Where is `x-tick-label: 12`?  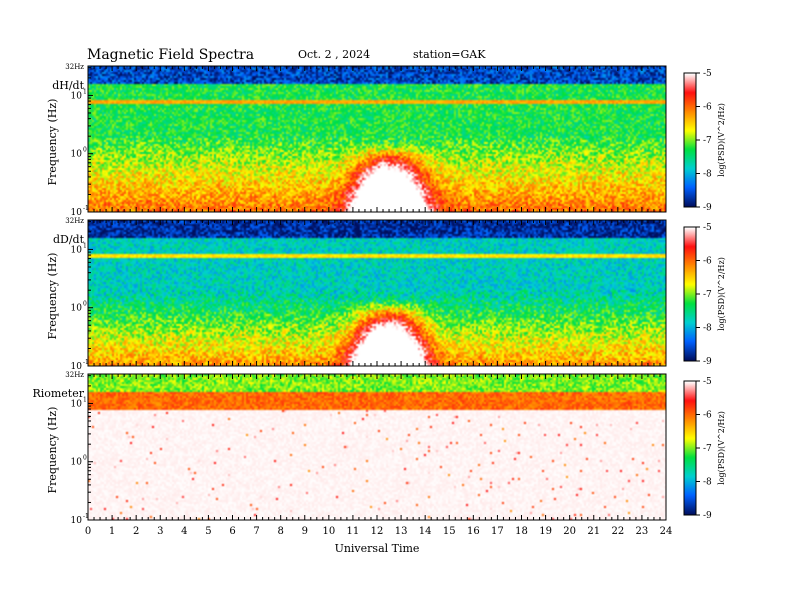 x-tick-label: 12 is located at coordinates (377, 531).